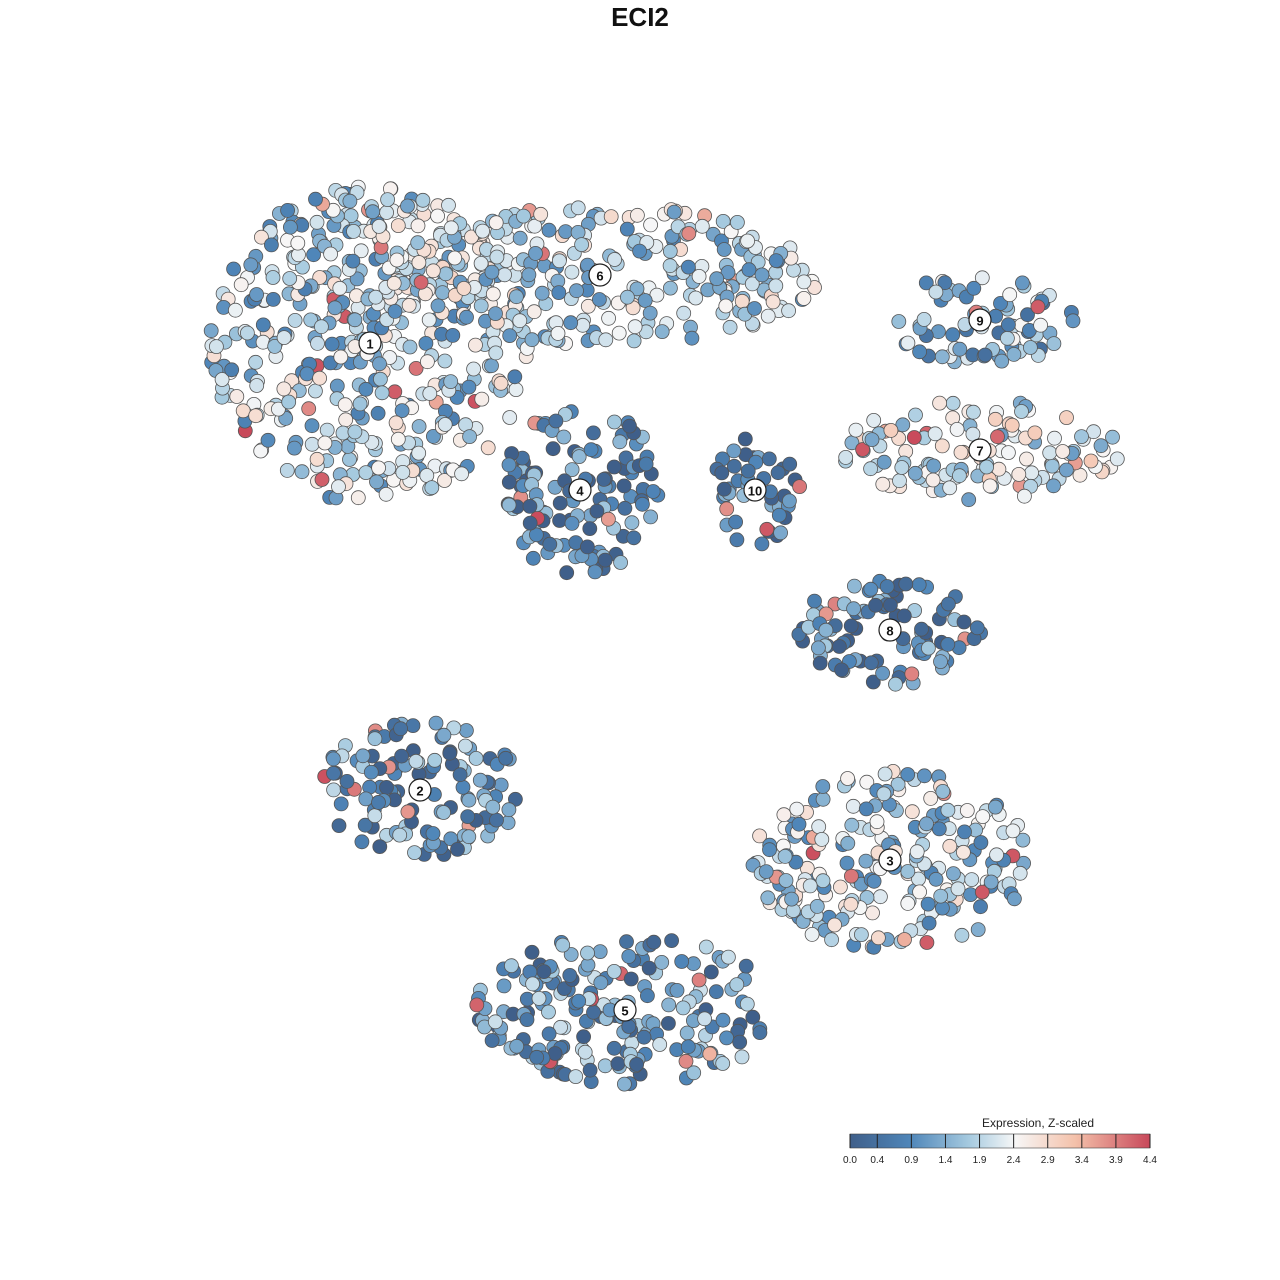  What do you see at coordinates (600, 275) in the screenshot?
I see `cluster-label-6: 6` at bounding box center [600, 275].